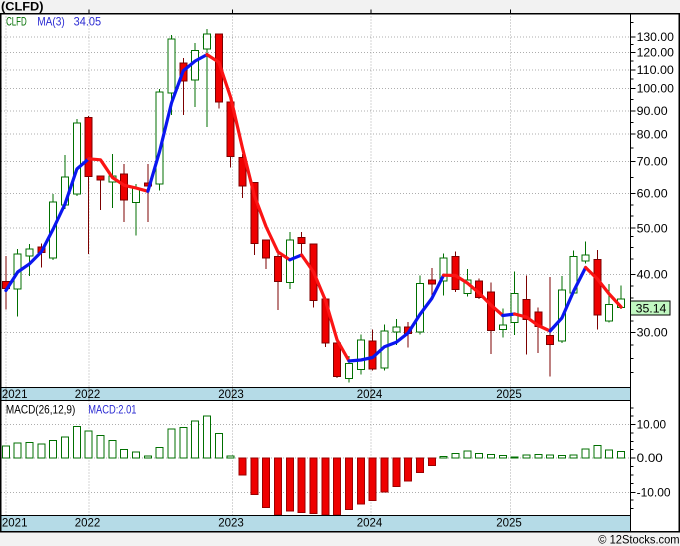 Image resolution: width=680 pixels, height=546 pixels. What do you see at coordinates (638, 539) in the screenshot?
I see `svg-text: © 12Stocks.com` at bounding box center [638, 539].